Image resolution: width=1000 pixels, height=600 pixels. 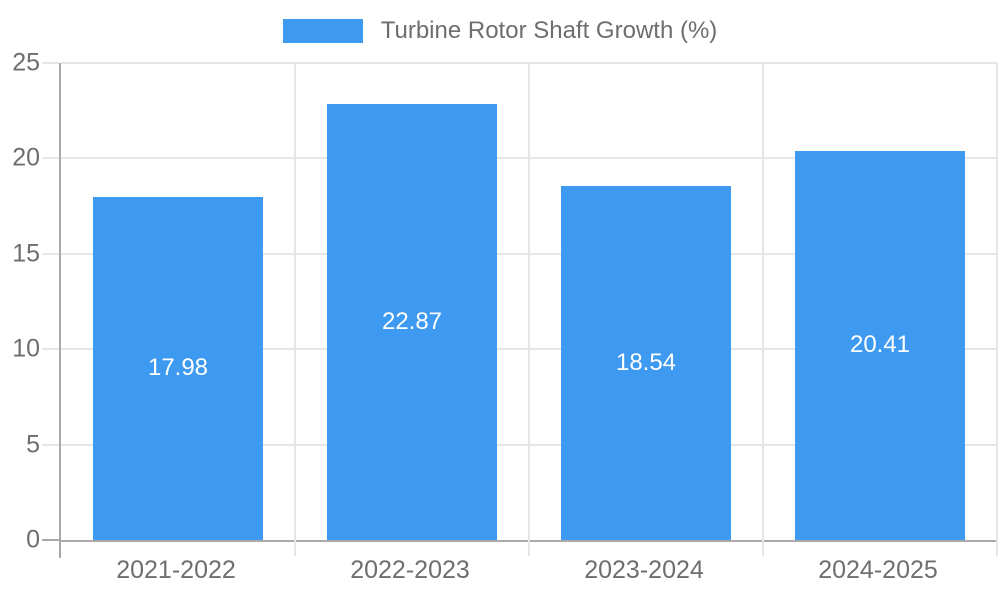 I want to click on bar: 22.87, so click(x=412, y=321).